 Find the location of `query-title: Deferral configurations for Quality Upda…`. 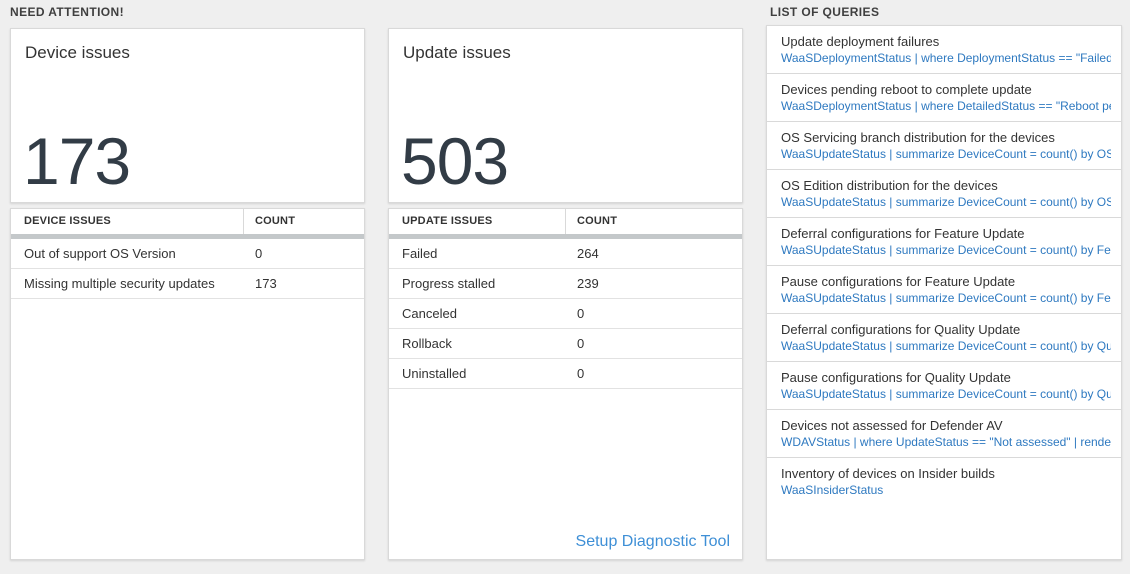

query-title: Deferral configurations for Quality Upda… is located at coordinates (901, 329).